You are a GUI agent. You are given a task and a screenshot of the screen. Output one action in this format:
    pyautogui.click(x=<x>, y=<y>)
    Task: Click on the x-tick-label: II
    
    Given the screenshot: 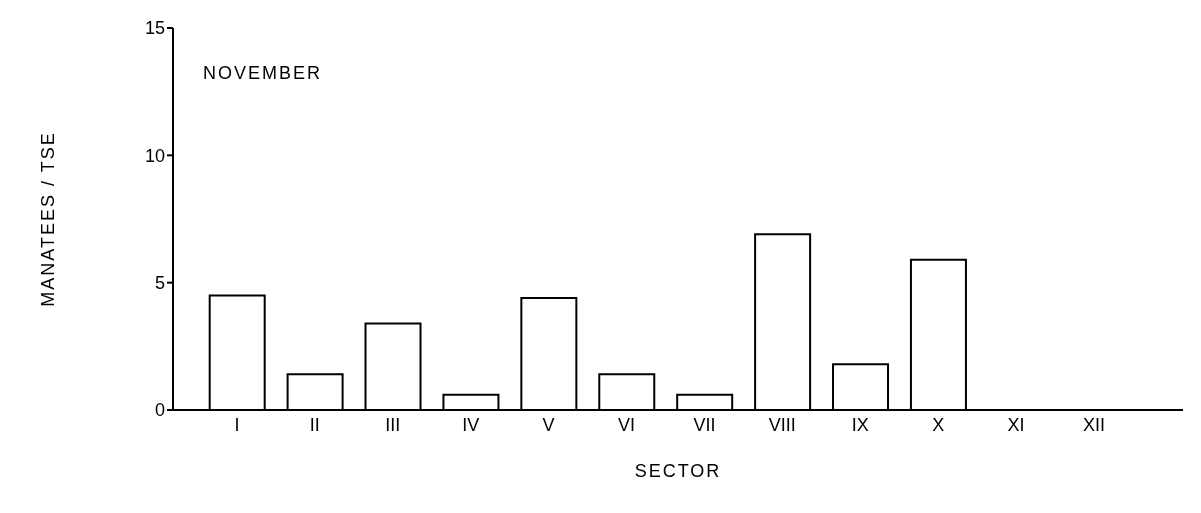 What is the action you would take?
    pyautogui.click(x=314, y=424)
    